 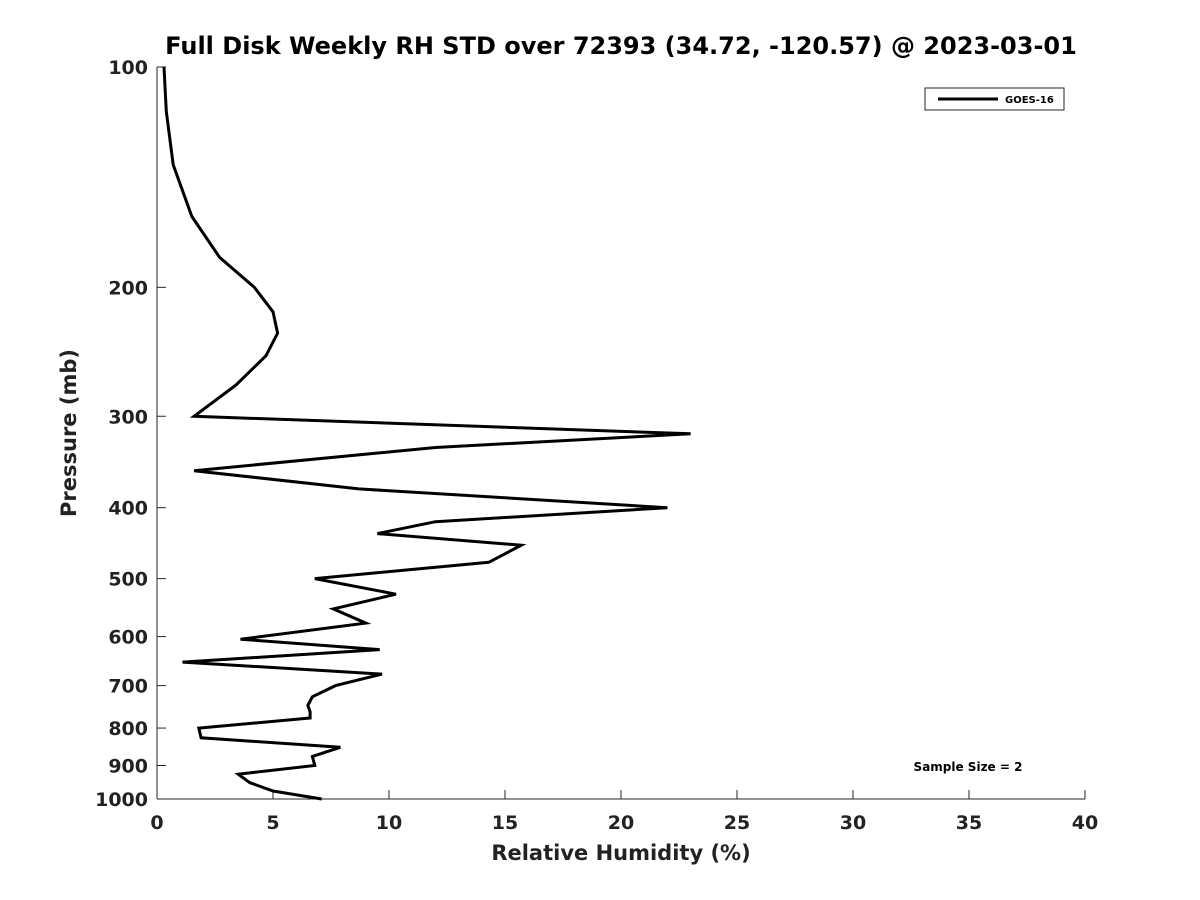 What do you see at coordinates (994, 99) in the screenshot?
I see `legend: GOES-16` at bounding box center [994, 99].